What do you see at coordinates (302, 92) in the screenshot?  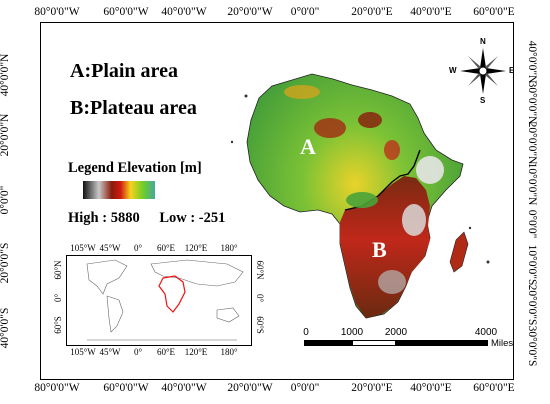 I see `atlas-highland` at bounding box center [302, 92].